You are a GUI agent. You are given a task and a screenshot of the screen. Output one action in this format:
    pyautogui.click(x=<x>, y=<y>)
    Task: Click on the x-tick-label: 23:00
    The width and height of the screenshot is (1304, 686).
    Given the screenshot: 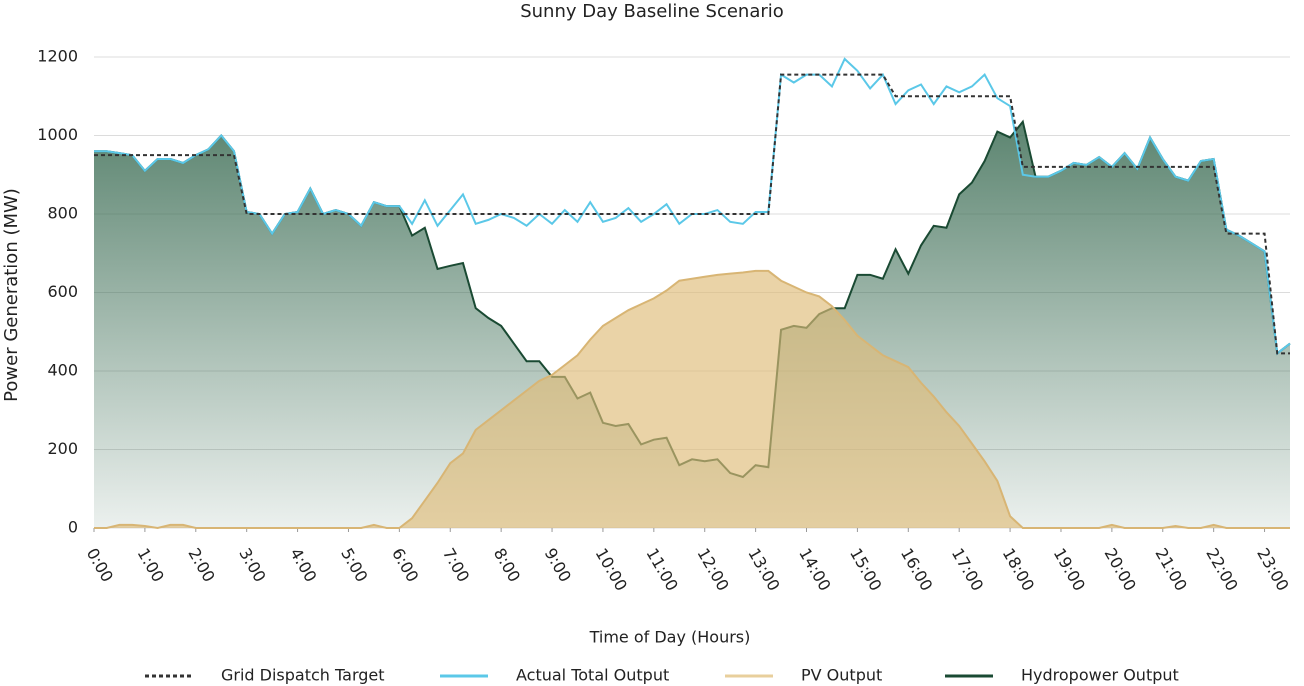 What is the action you would take?
    pyautogui.click(x=1273, y=569)
    